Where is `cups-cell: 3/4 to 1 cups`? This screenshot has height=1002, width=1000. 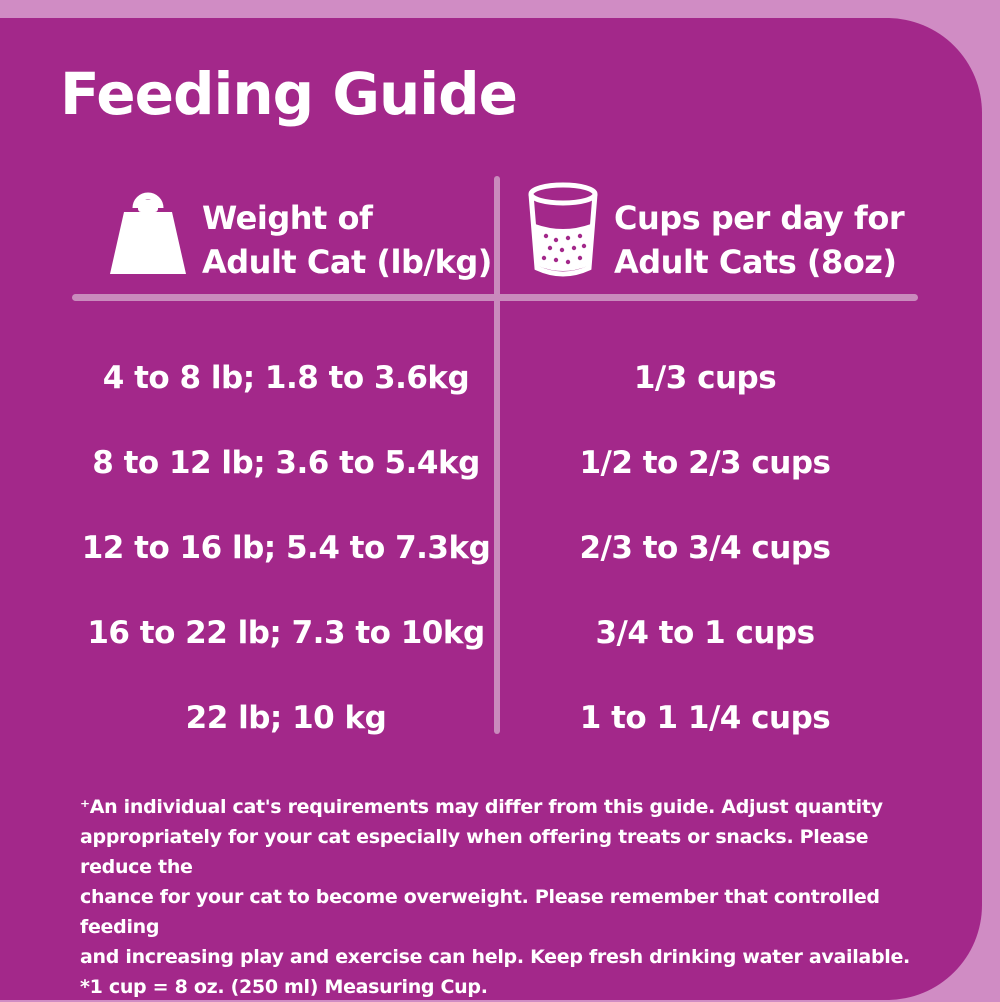
cups-cell: 3/4 to 1 cups is located at coordinates (705, 633).